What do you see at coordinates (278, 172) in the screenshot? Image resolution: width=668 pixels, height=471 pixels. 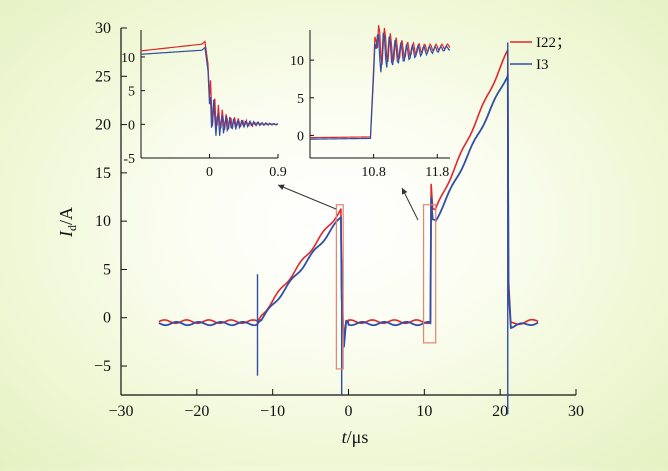 I see `inset-x-tick-label: 0.9` at bounding box center [278, 172].